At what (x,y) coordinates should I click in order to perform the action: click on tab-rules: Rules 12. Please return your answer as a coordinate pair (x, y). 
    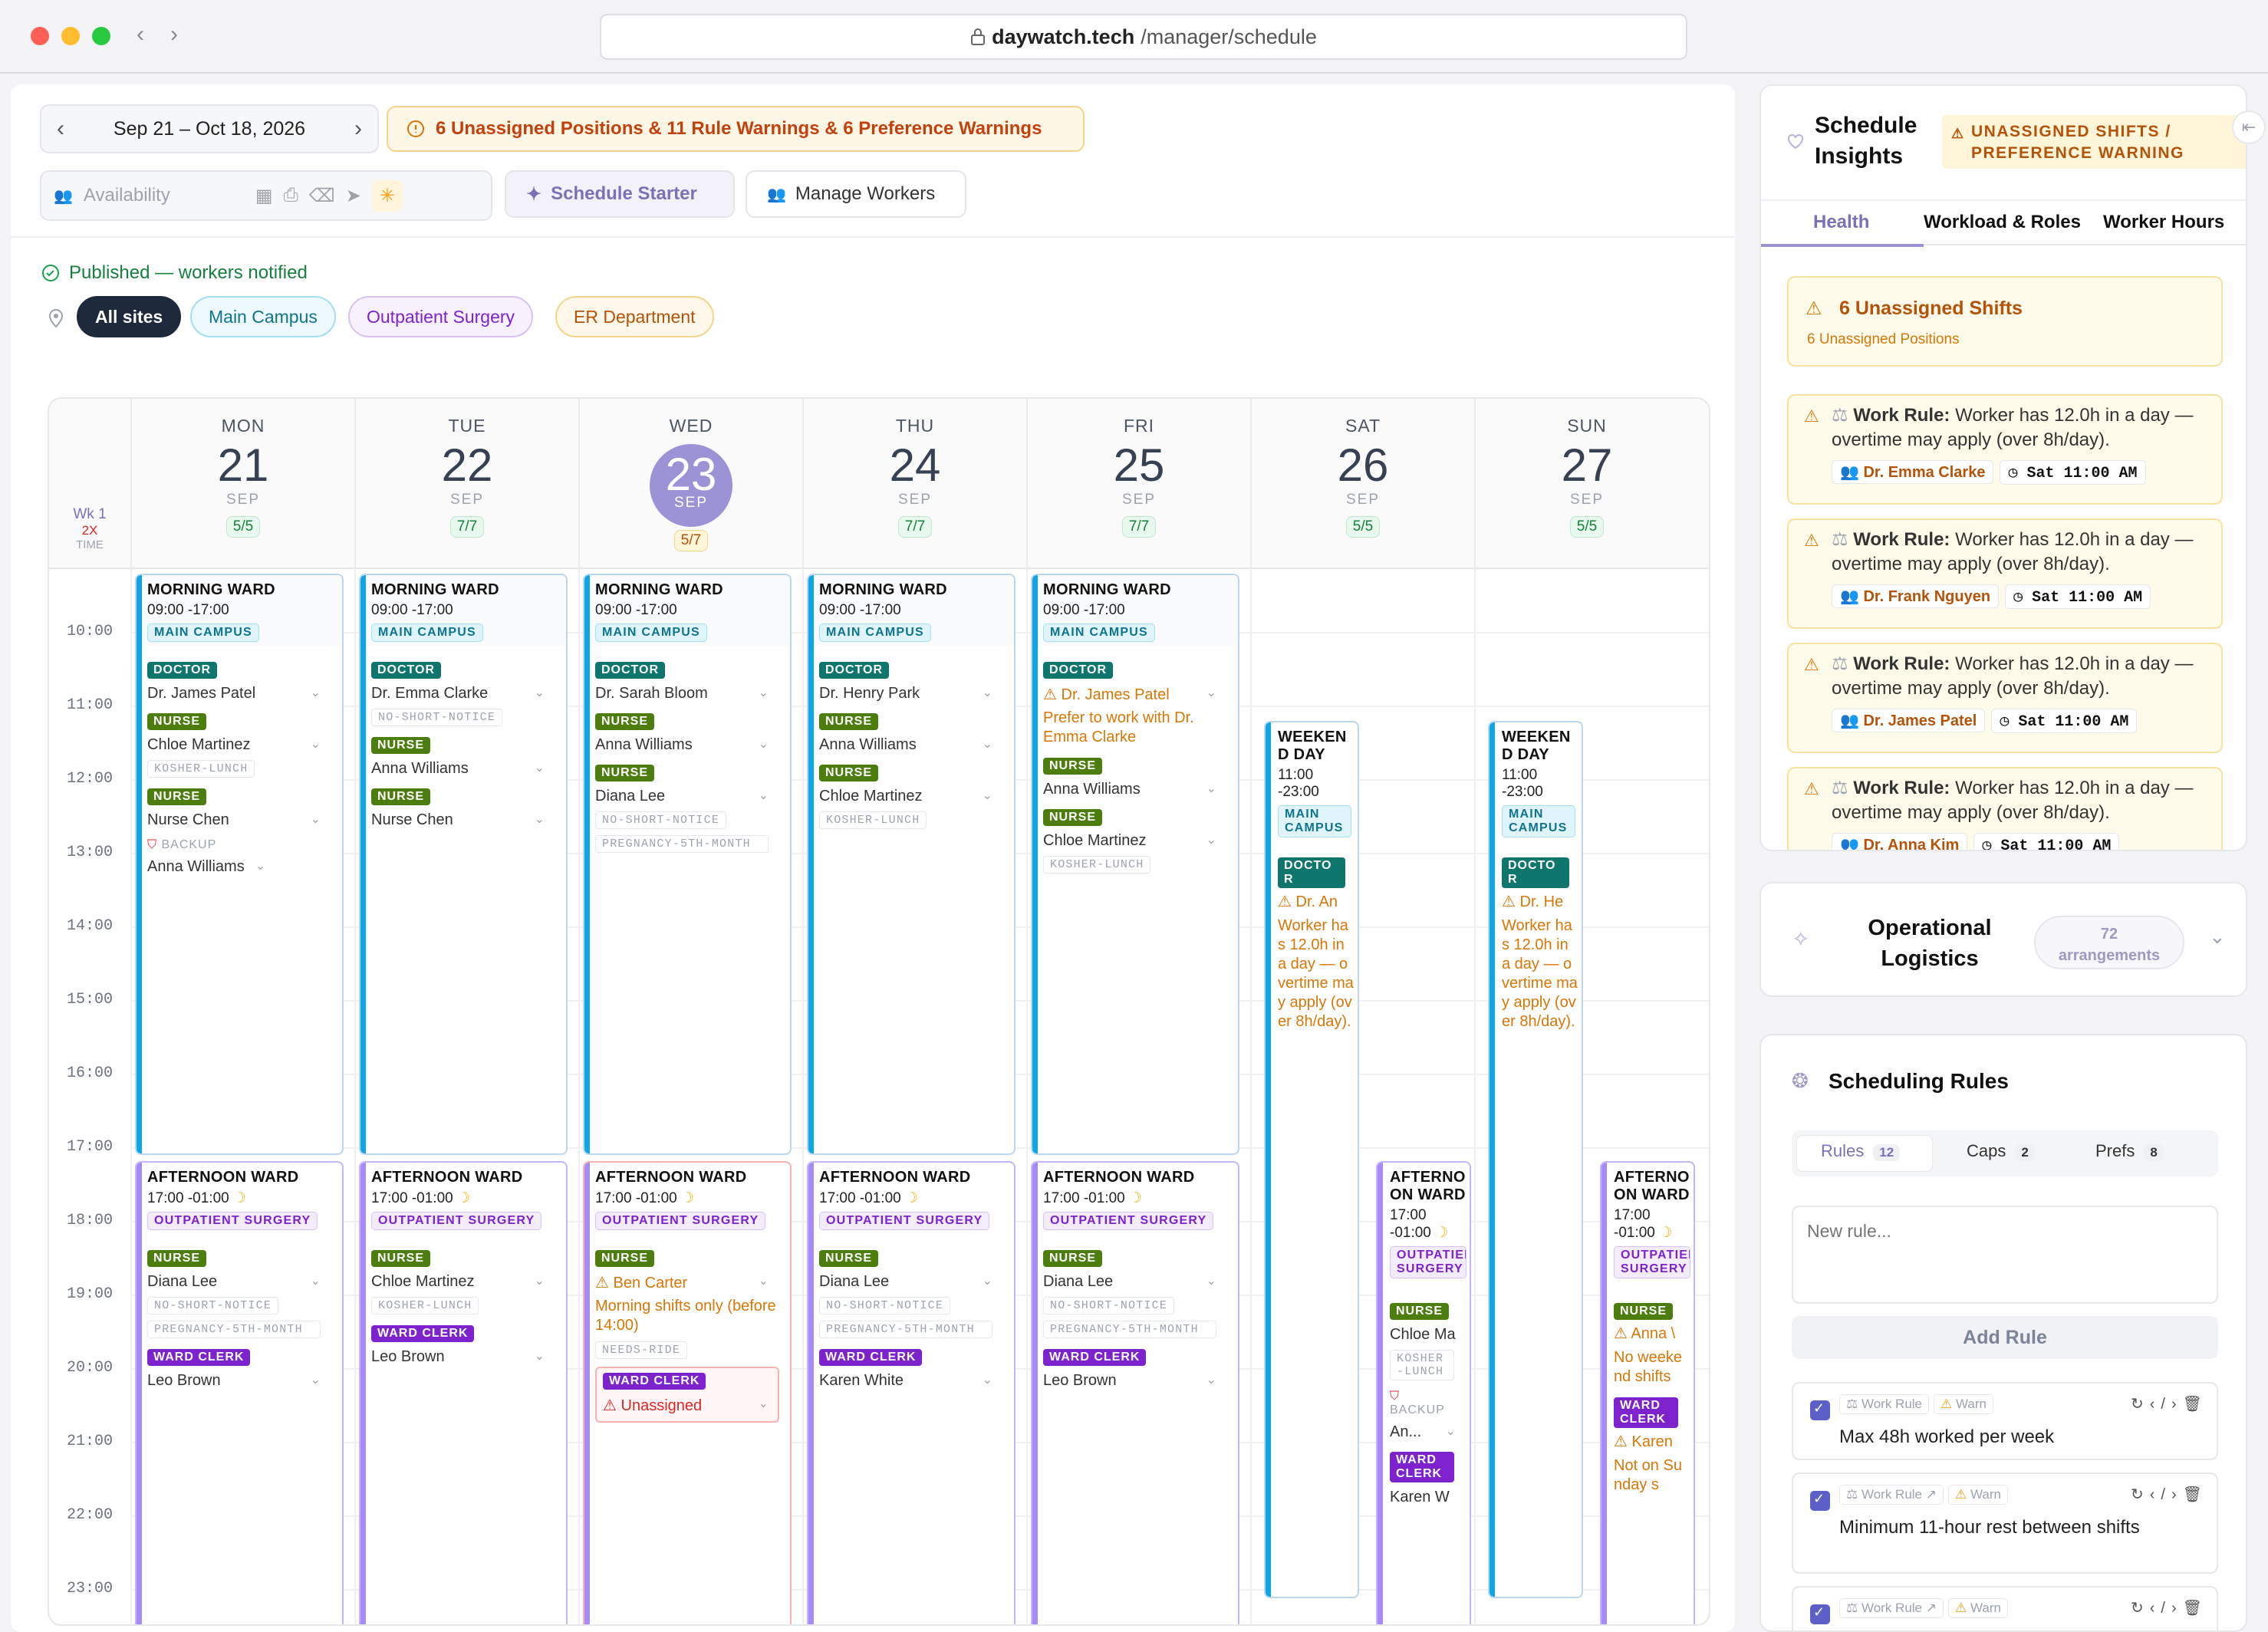
    Looking at the image, I should click on (1861, 1151).